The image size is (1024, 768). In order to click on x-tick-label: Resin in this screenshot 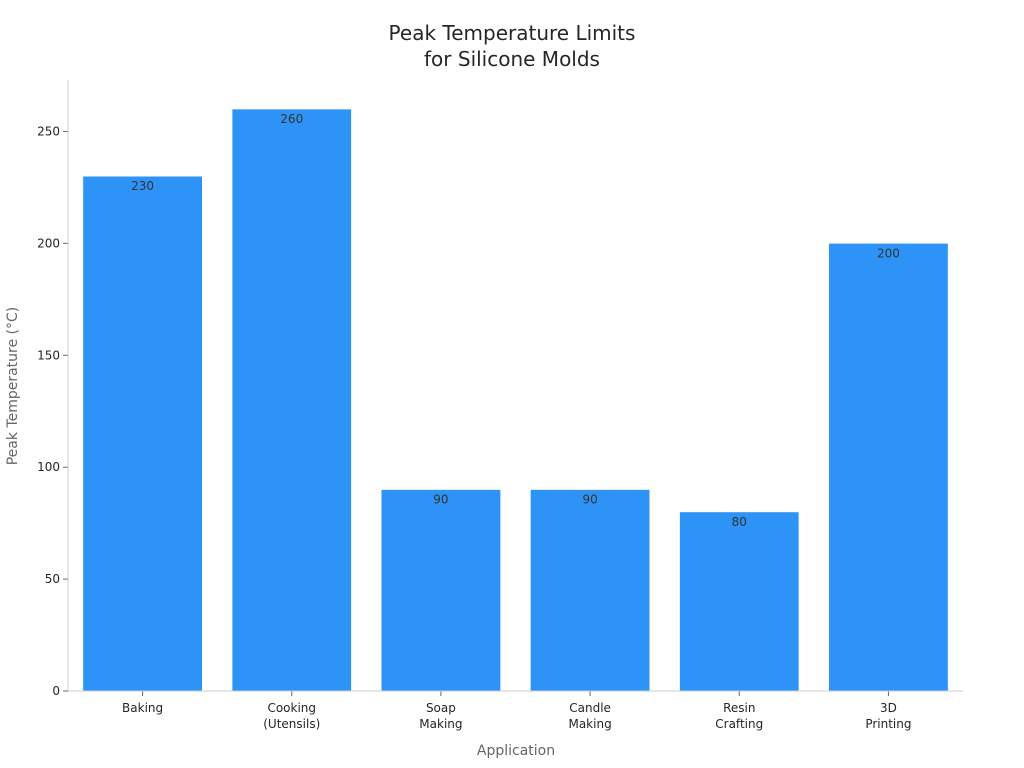, I will do `click(739, 708)`.